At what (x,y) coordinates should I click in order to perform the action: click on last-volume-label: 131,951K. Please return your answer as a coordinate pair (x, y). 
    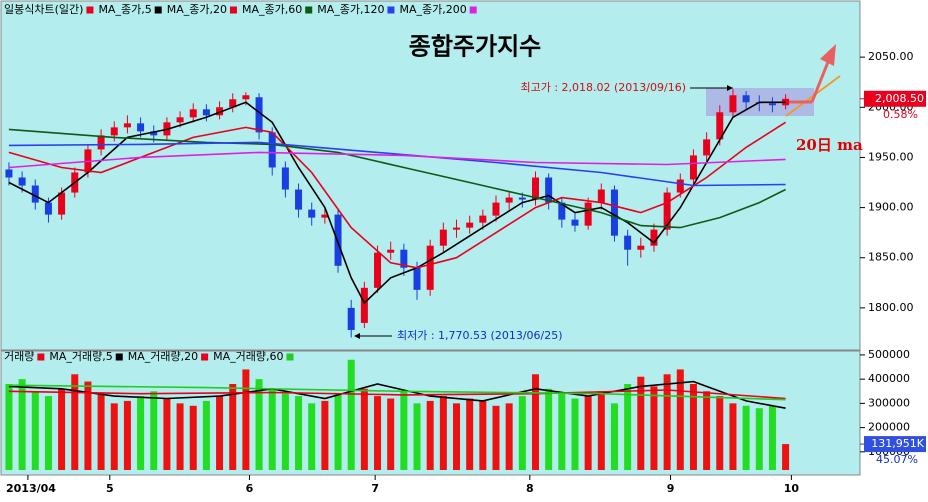
    Looking at the image, I should click on (897, 443).